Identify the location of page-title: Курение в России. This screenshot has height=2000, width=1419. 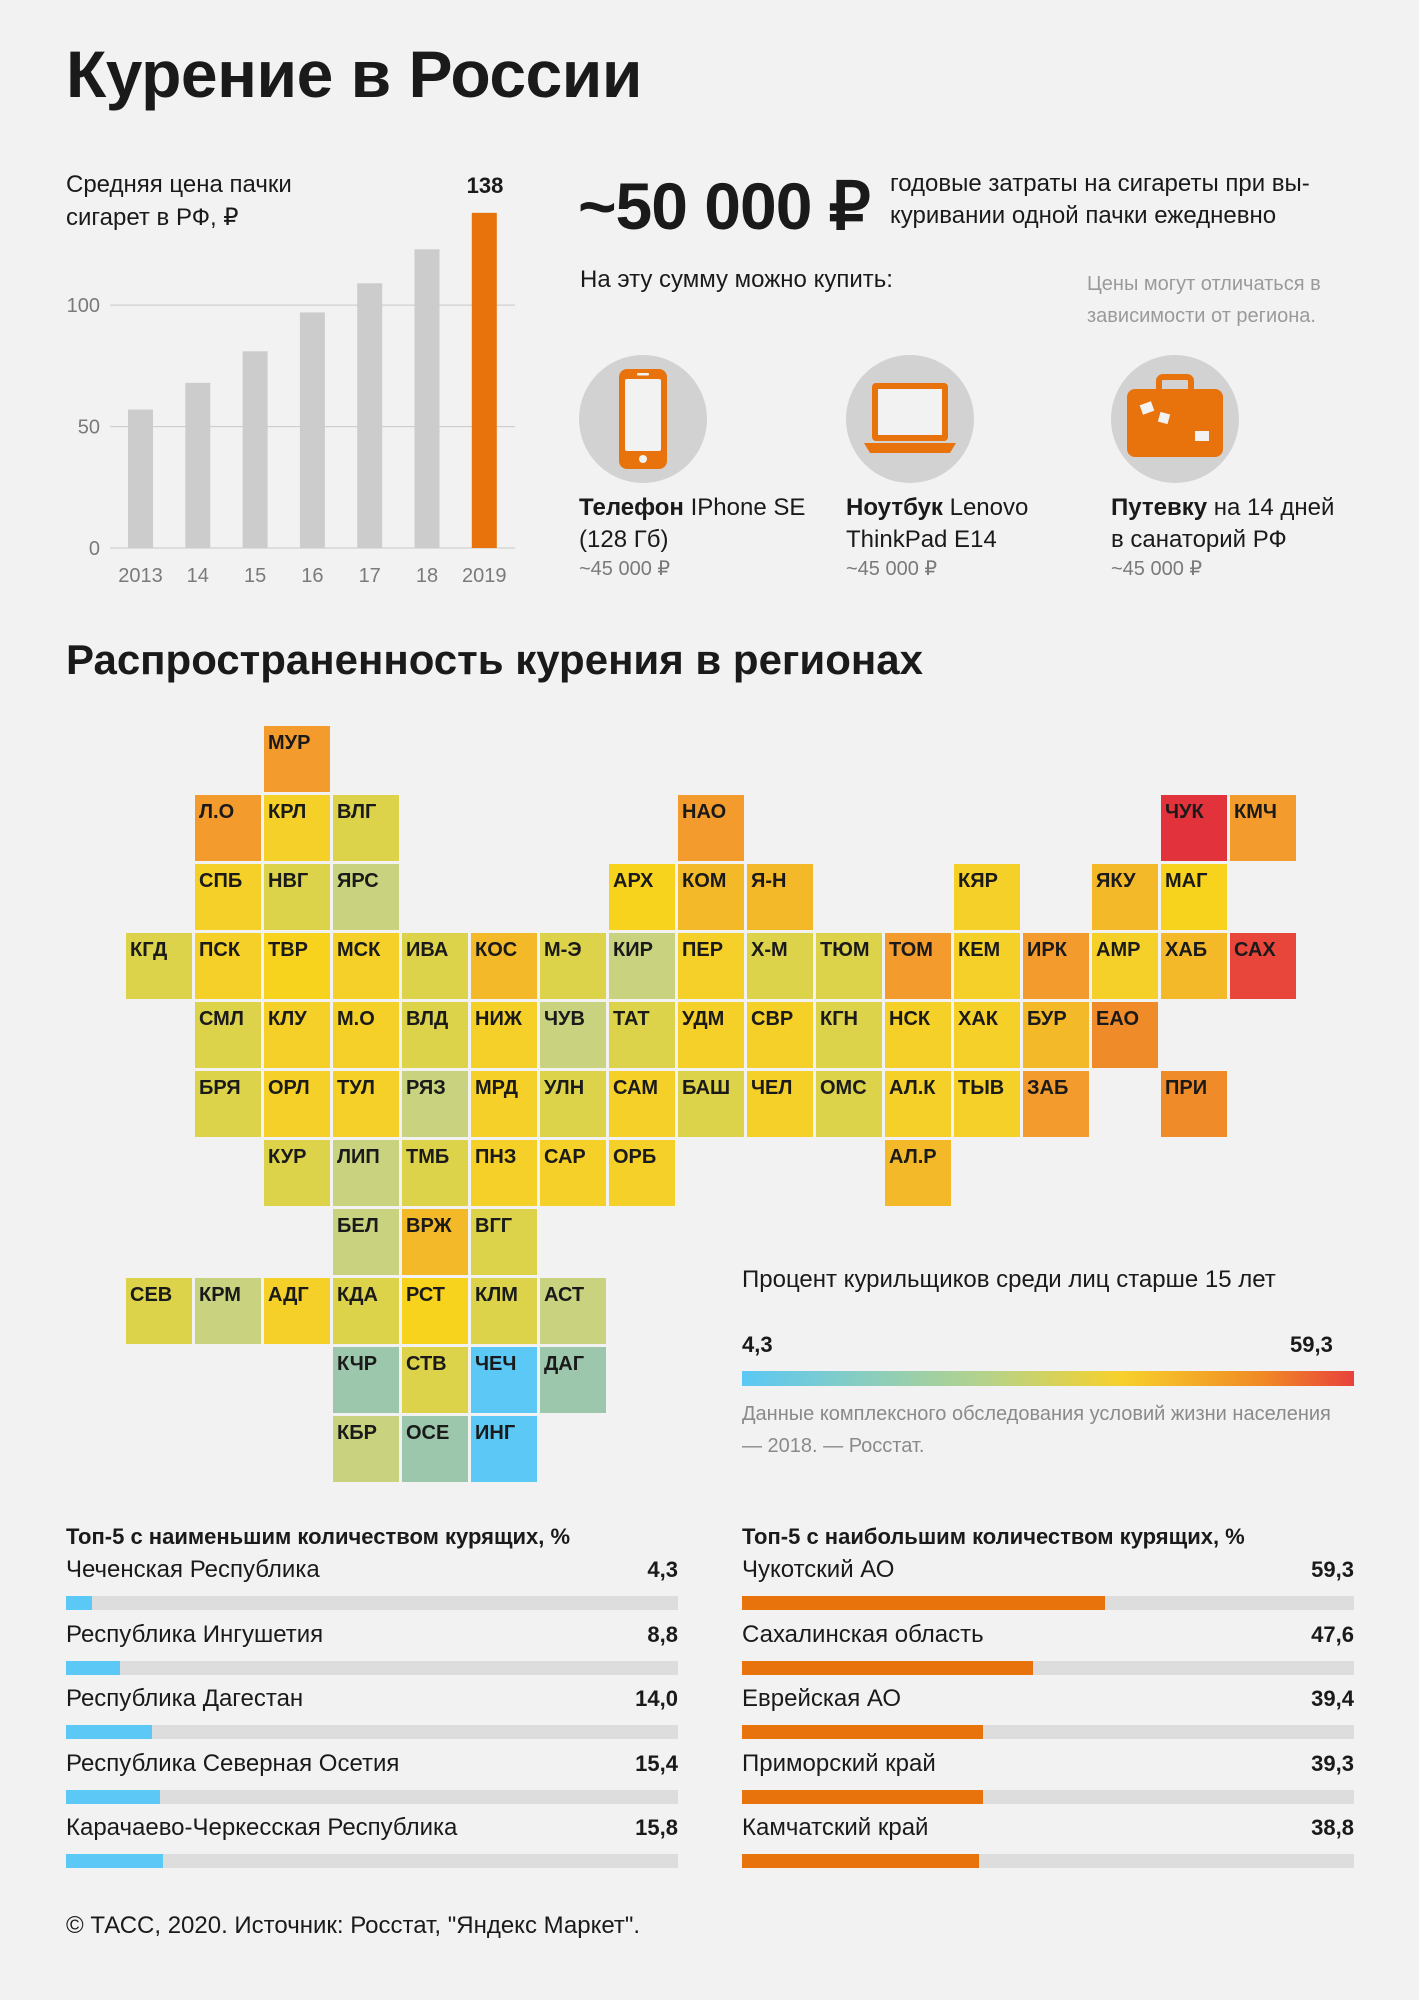
(354, 74).